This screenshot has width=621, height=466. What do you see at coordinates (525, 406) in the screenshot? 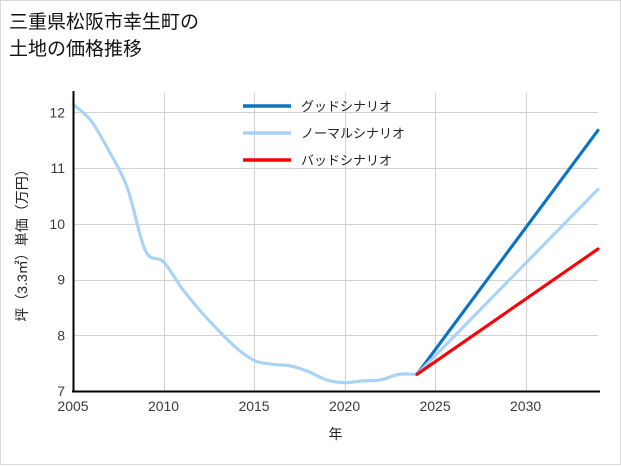
I see `x-tick-label: 2030` at bounding box center [525, 406].